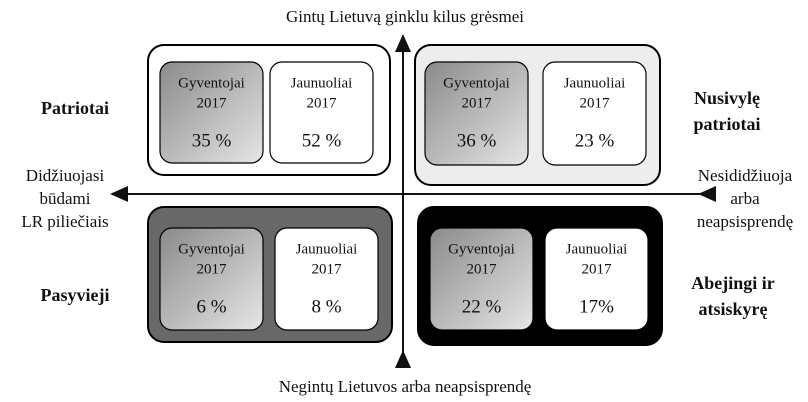 This screenshot has height=402, width=808. I want to click on group-value: 22 %, so click(482, 306).